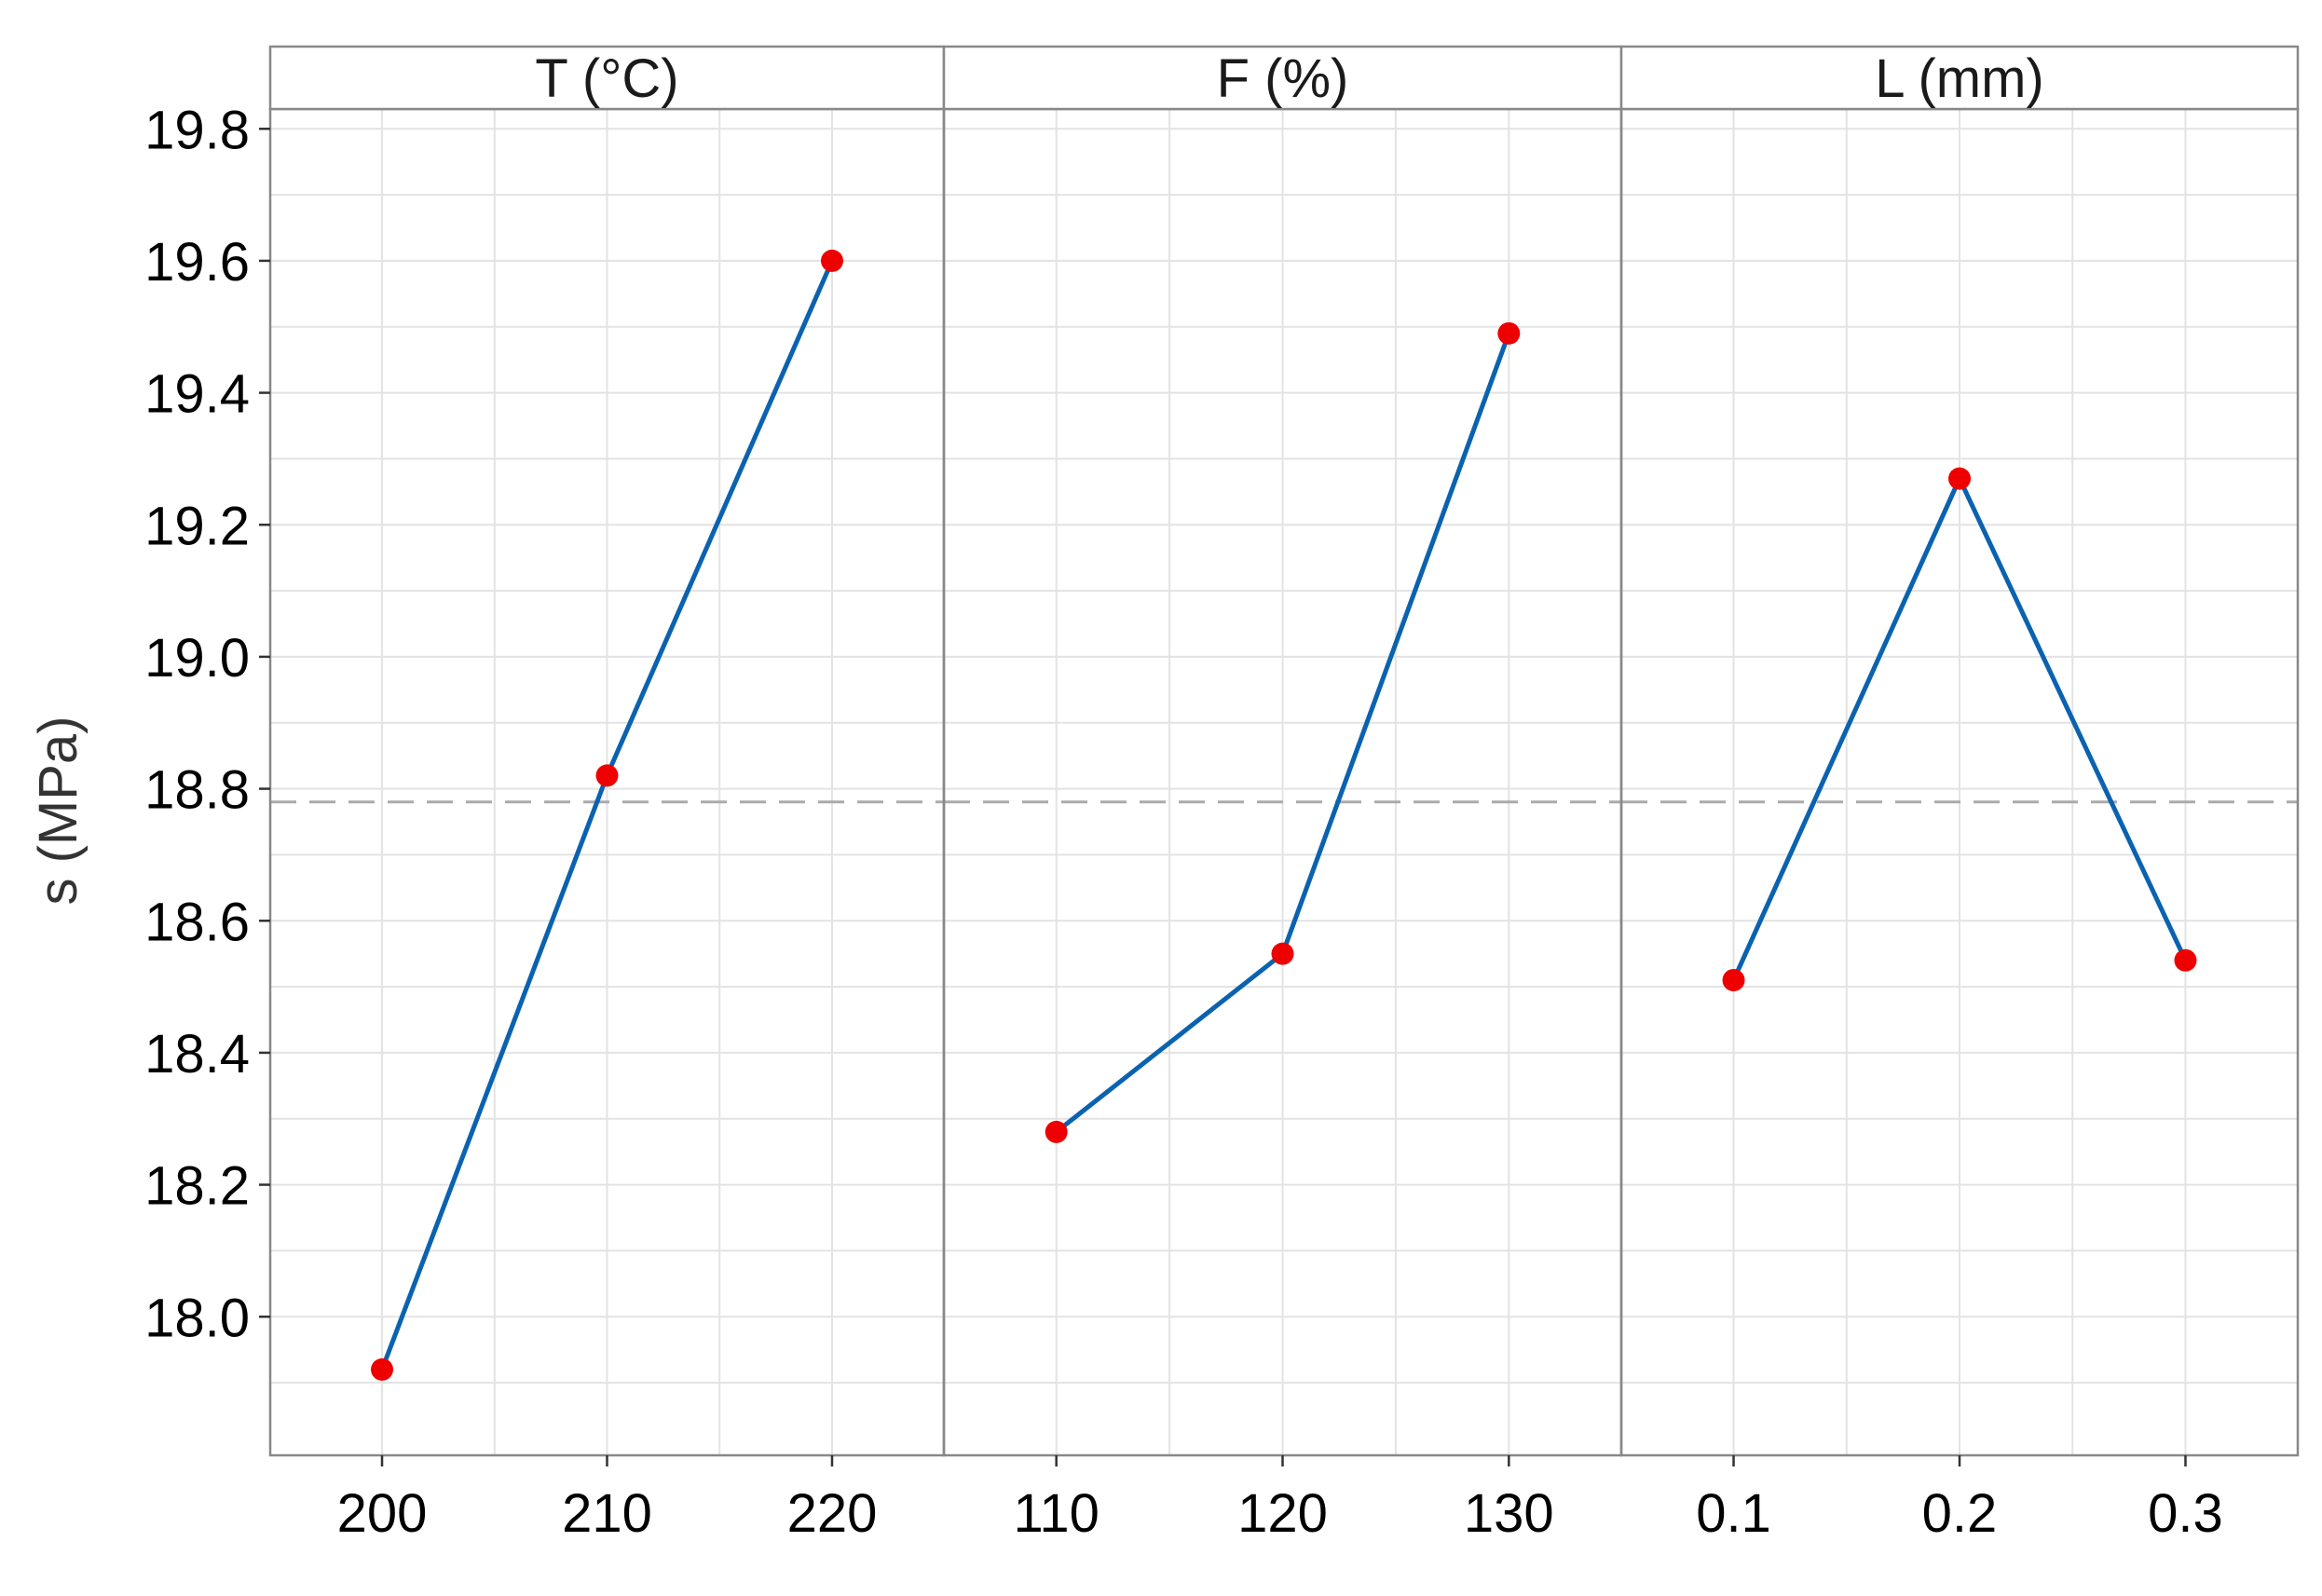  What do you see at coordinates (197, 1054) in the screenshot?
I see `y-tick-label: 18.4` at bounding box center [197, 1054].